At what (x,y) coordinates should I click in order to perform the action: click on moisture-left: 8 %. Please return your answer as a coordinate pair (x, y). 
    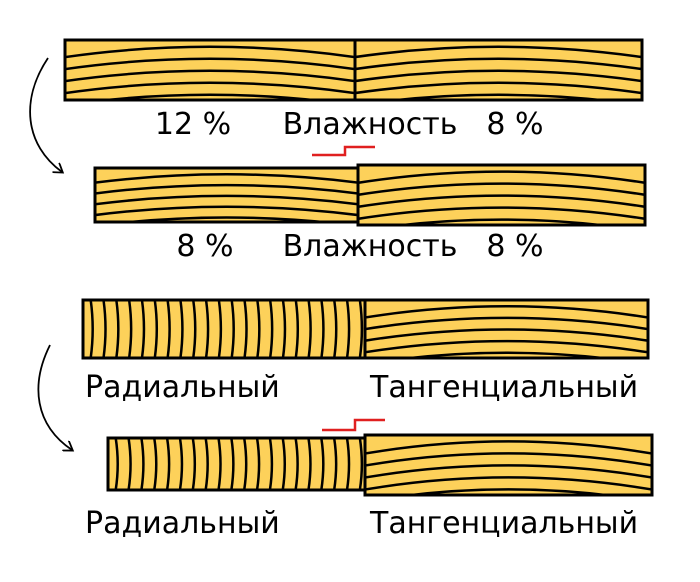
    Looking at the image, I should click on (204, 246).